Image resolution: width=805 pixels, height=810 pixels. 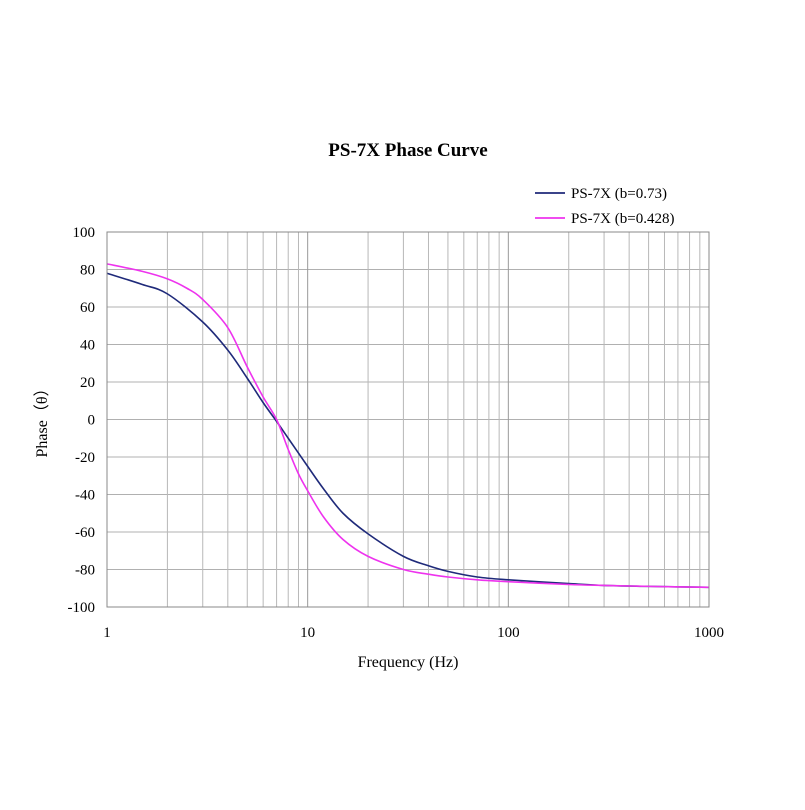 I want to click on y-tick-label: 100, so click(x=84, y=233).